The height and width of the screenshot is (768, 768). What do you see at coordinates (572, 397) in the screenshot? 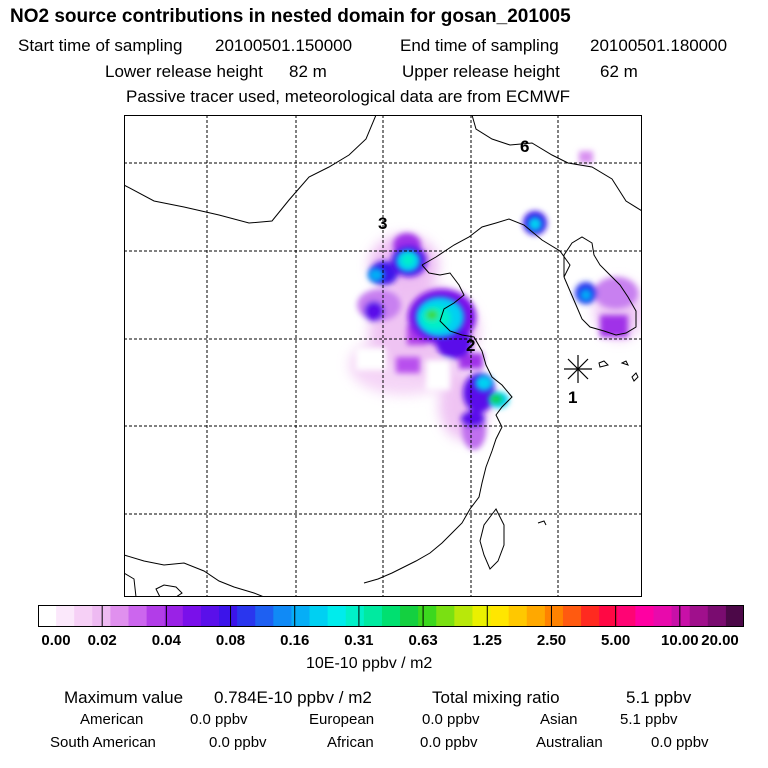
I see `marker-label-1: 1` at bounding box center [572, 397].